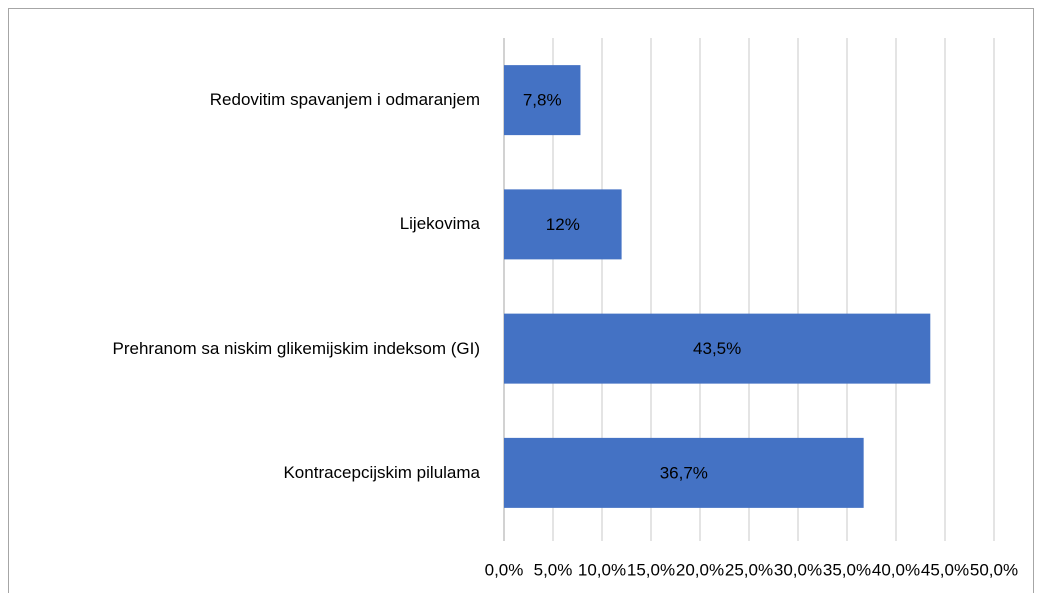  I want to click on x-tick-label: 25,0%, so click(749, 569).